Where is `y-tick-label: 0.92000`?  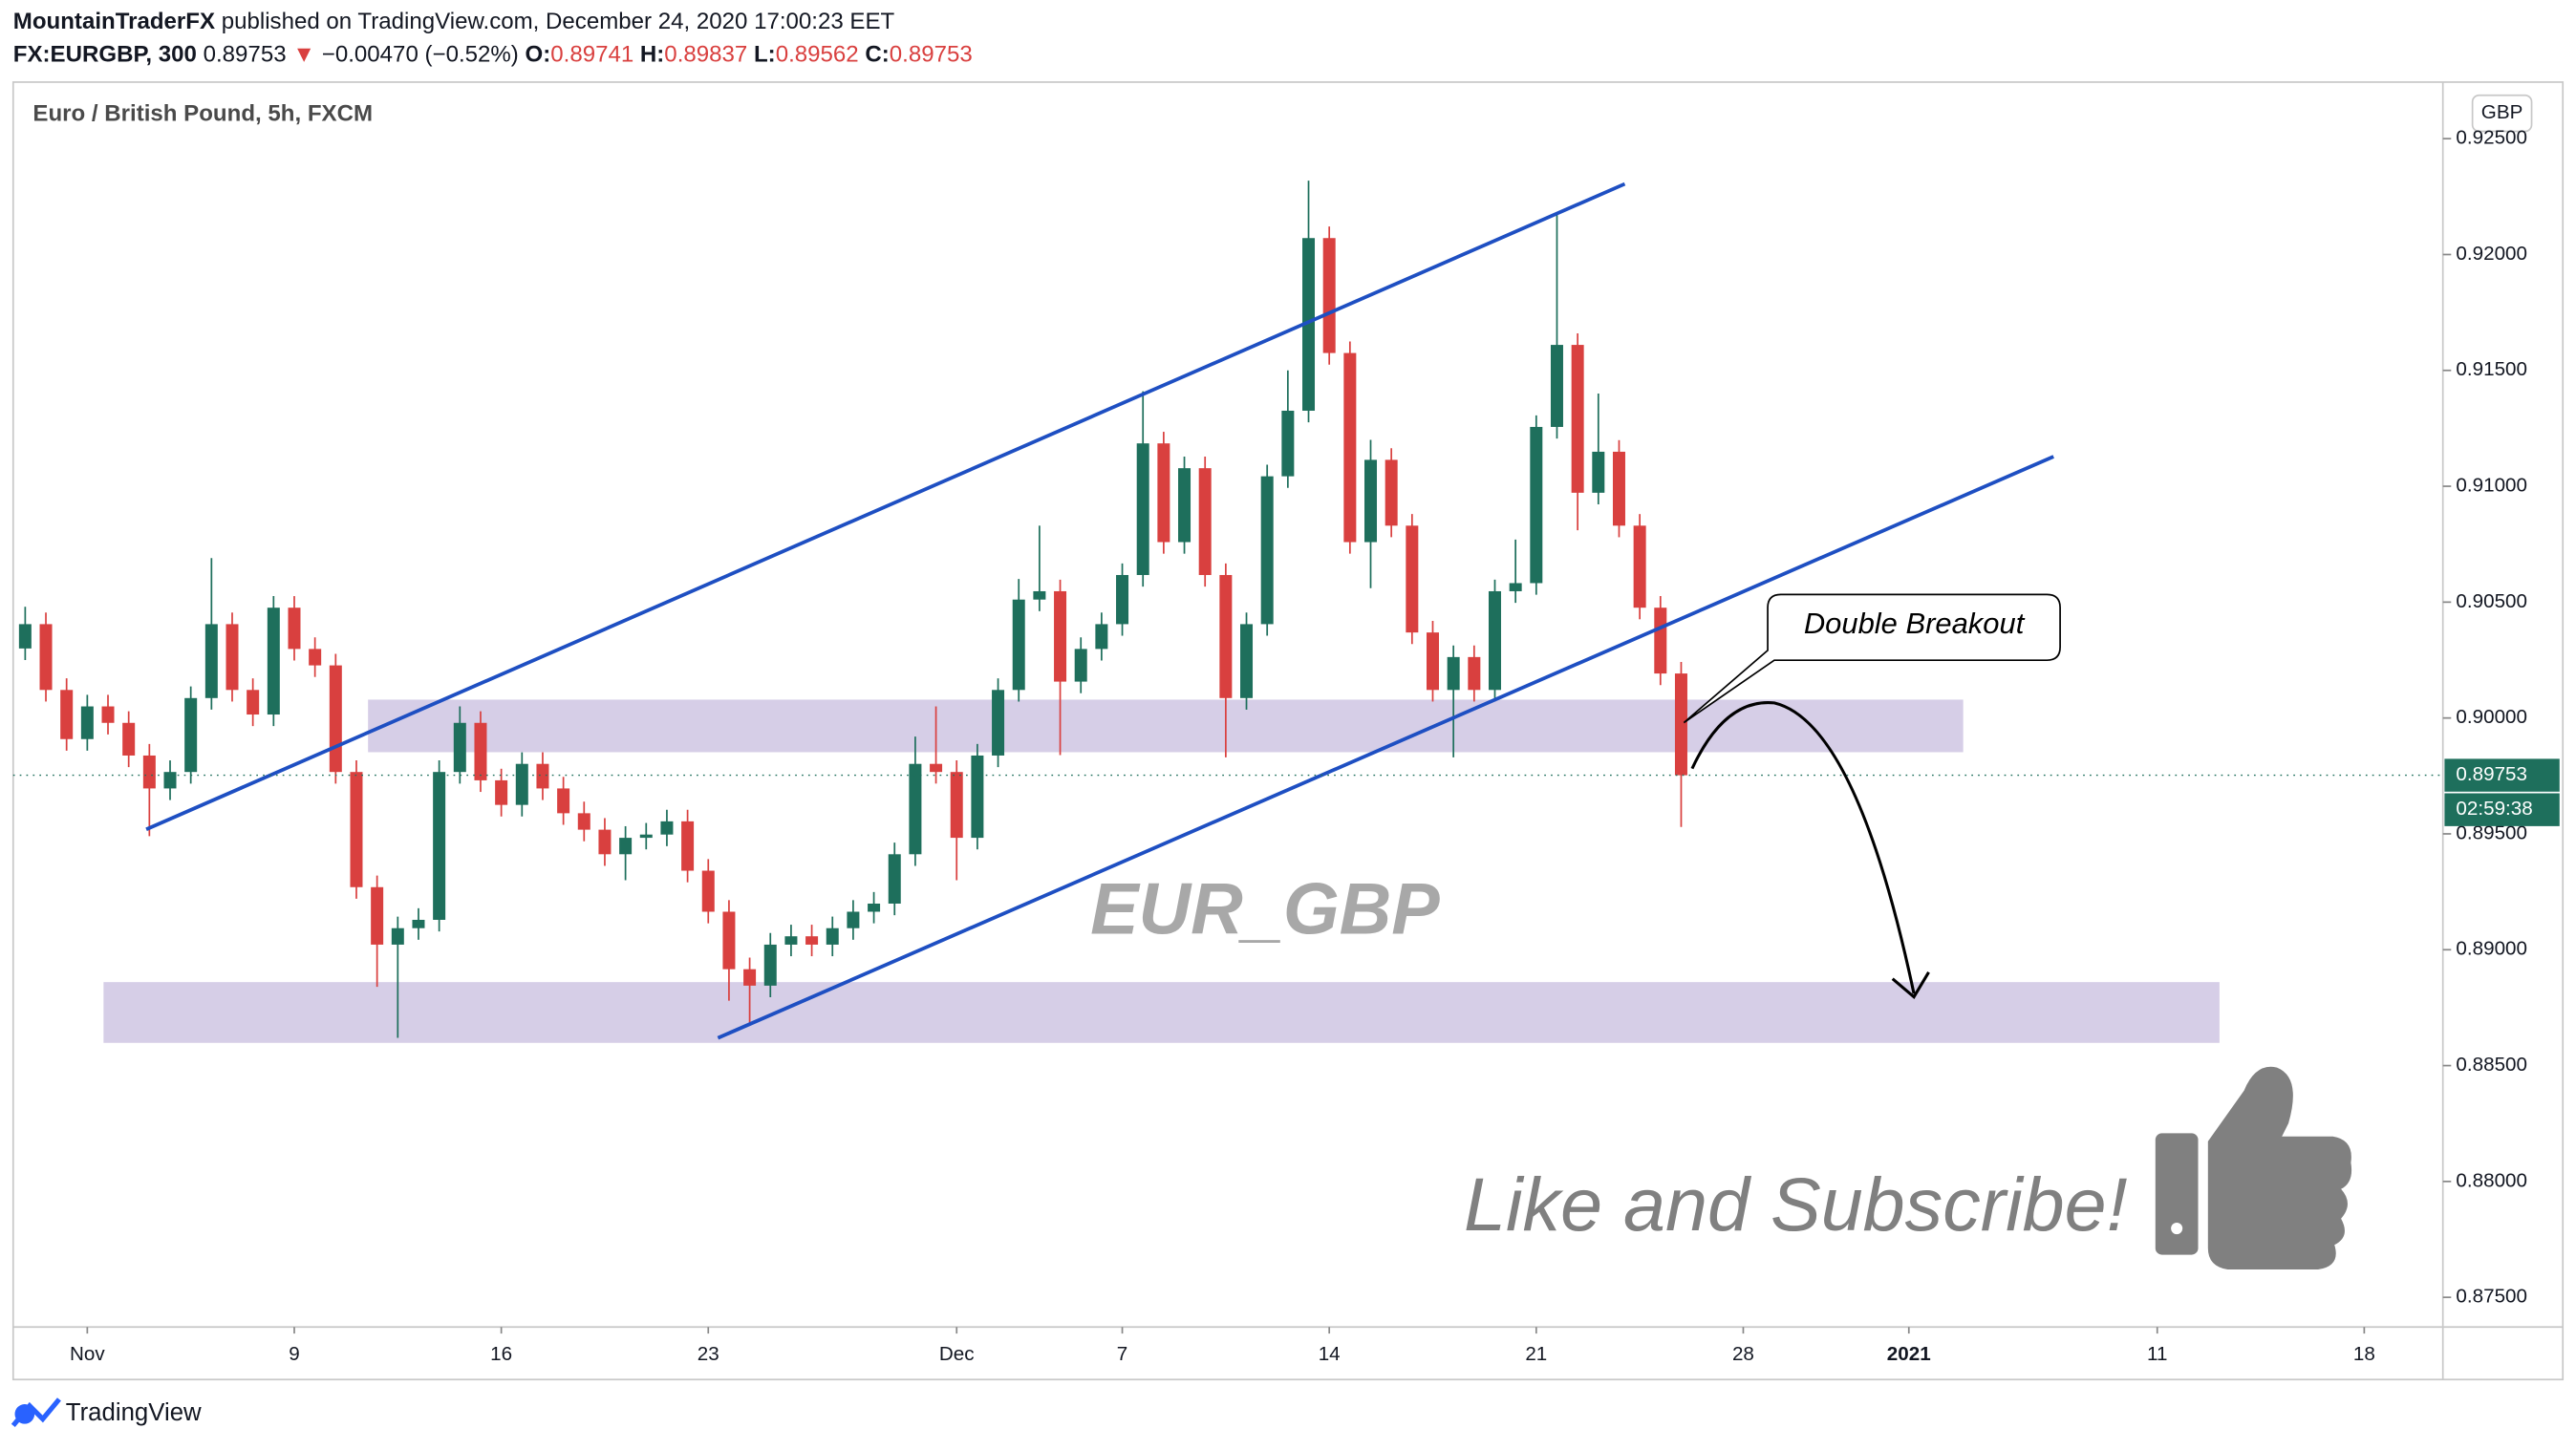
y-tick-label: 0.92000 is located at coordinates (2491, 254).